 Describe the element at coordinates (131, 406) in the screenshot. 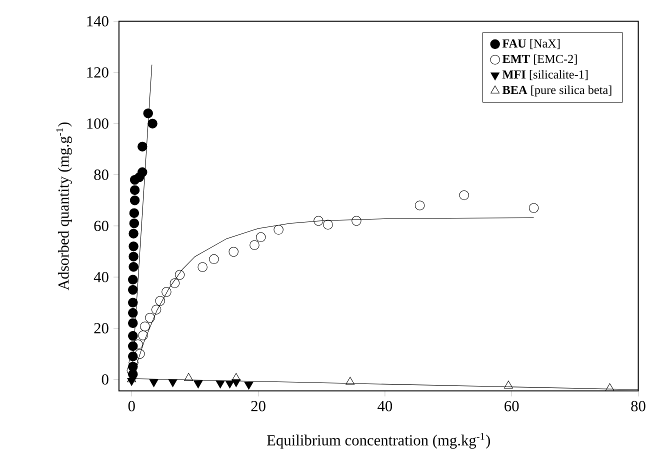

I see `x-tick-label: 0` at that location.